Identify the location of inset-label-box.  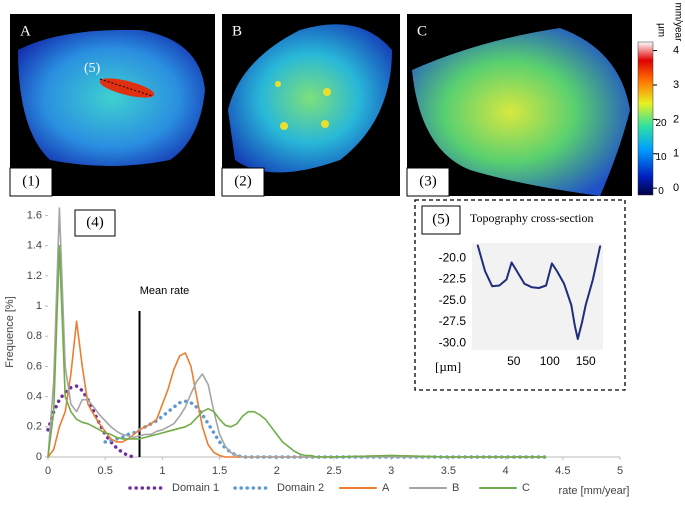
(441, 220).